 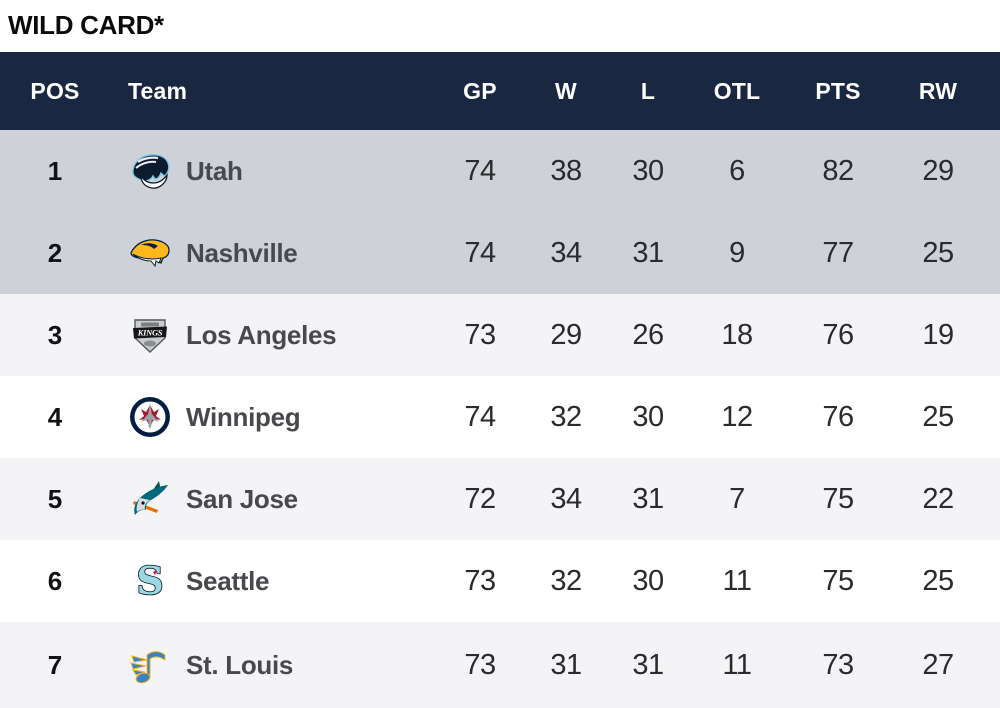 I want to click on table-row: 4 Winnipeg 74 32 30 12 76 25, so click(x=500, y=417).